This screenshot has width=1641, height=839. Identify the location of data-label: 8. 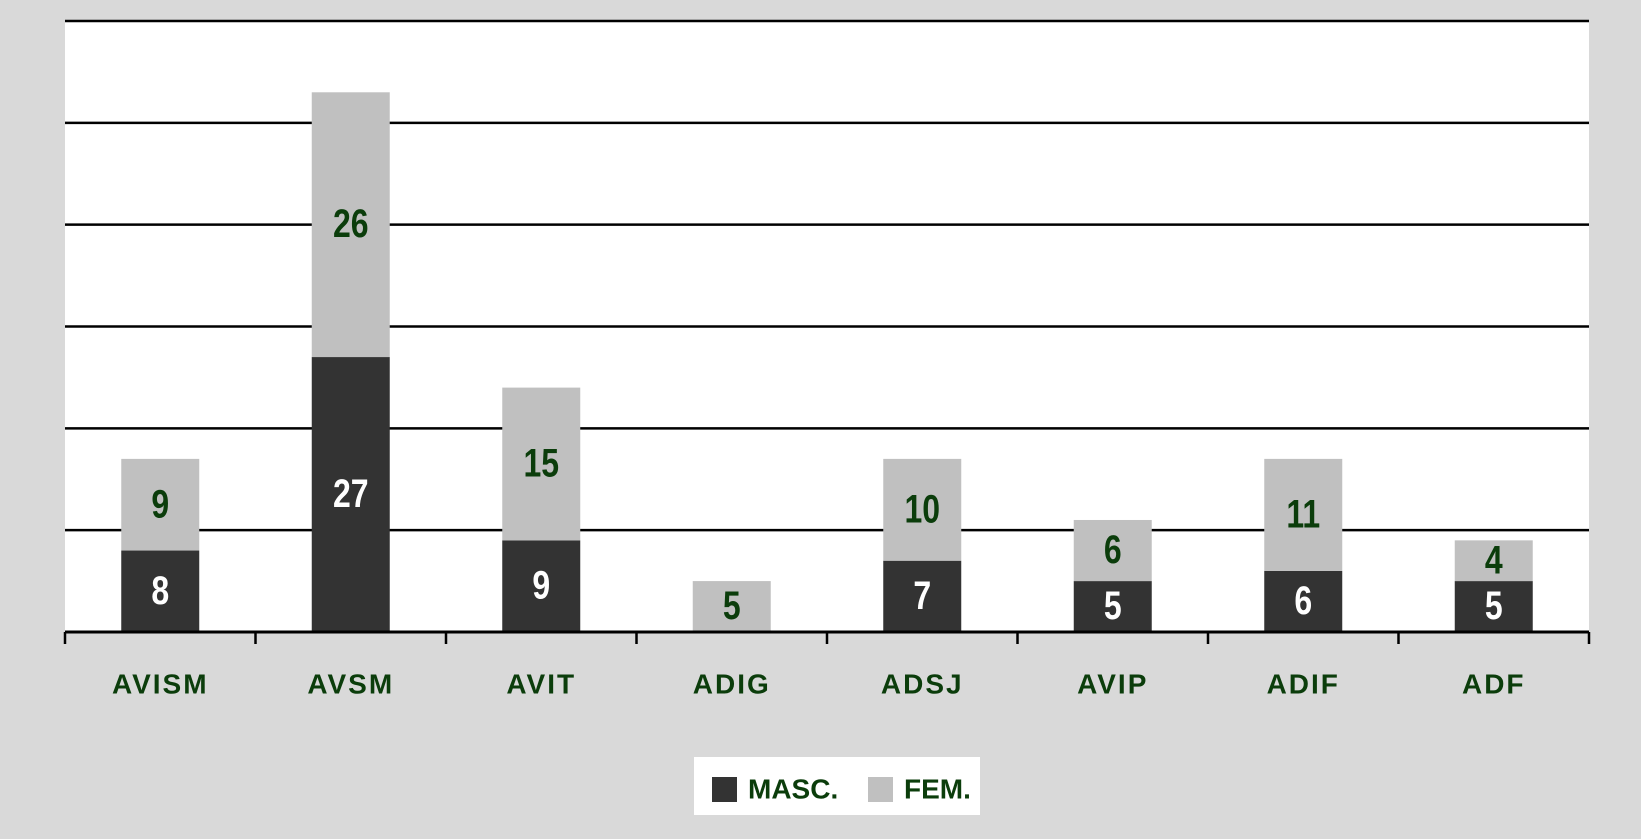
(160, 589).